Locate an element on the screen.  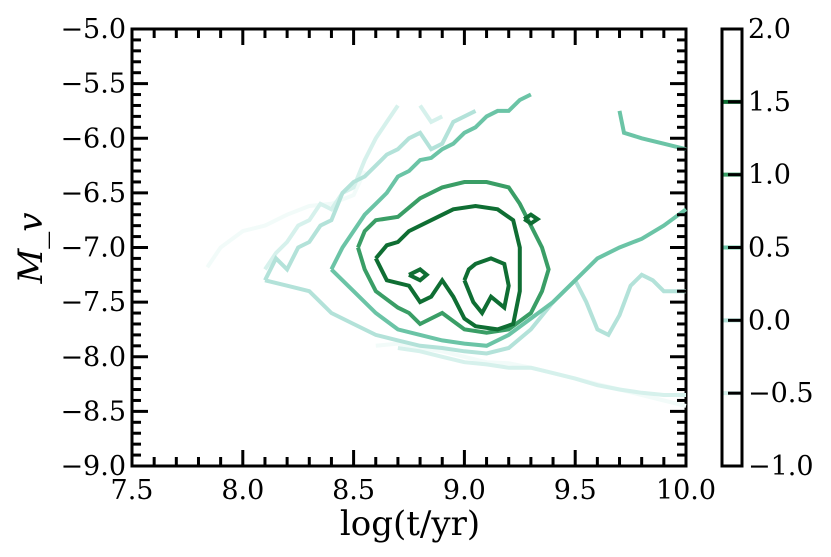
colorbar-tick-label: −1.0 is located at coordinates (781, 466).